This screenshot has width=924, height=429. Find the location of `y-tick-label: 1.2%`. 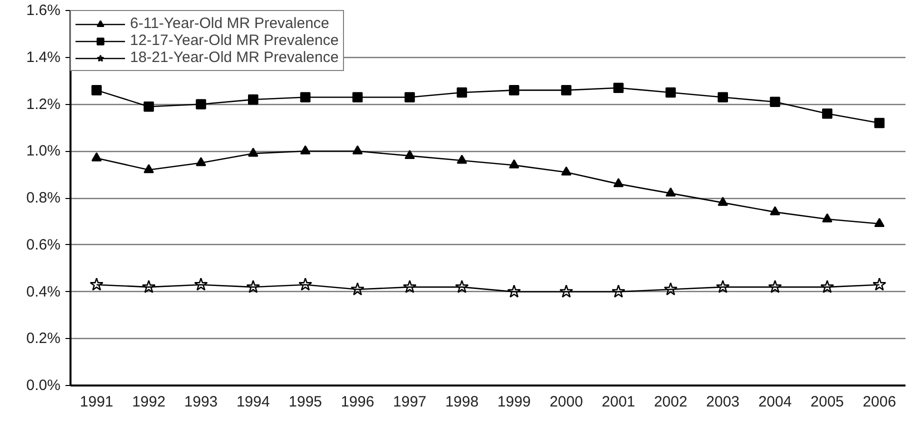

y-tick-label: 1.2% is located at coordinates (43, 104).